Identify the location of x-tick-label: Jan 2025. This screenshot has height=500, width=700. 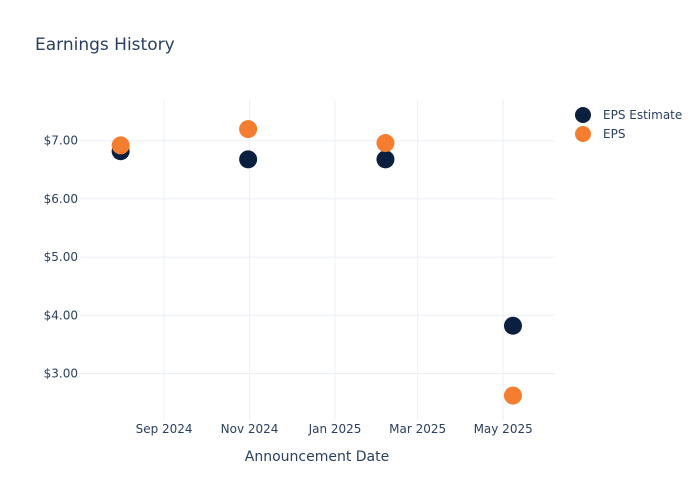
(335, 429).